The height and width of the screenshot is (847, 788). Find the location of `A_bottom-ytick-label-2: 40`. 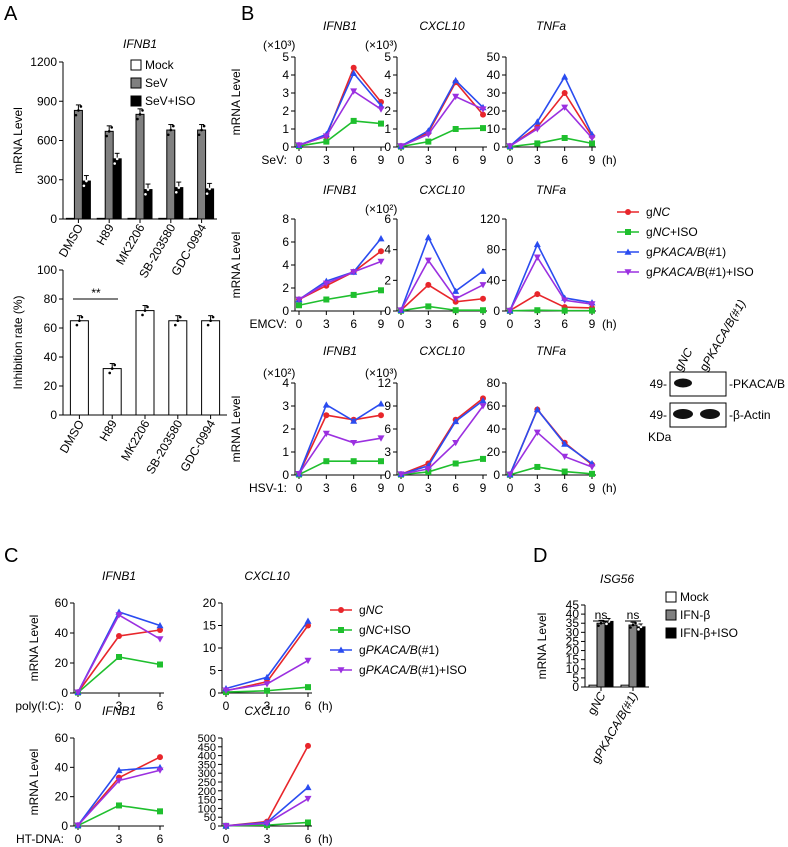

A_bottom-ytick-label-2: 40 is located at coordinates (51, 357).